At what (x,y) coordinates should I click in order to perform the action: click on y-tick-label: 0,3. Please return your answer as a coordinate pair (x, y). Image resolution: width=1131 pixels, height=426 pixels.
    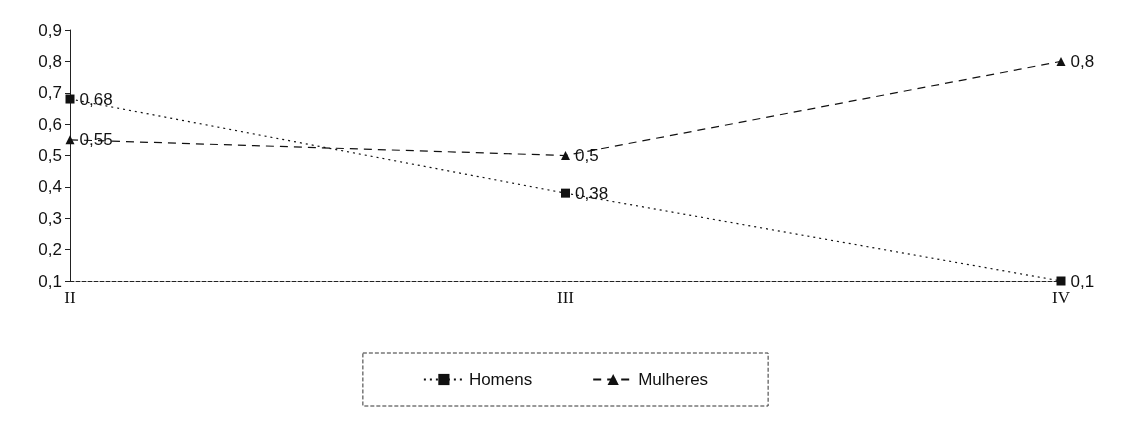
    Looking at the image, I should click on (50, 218).